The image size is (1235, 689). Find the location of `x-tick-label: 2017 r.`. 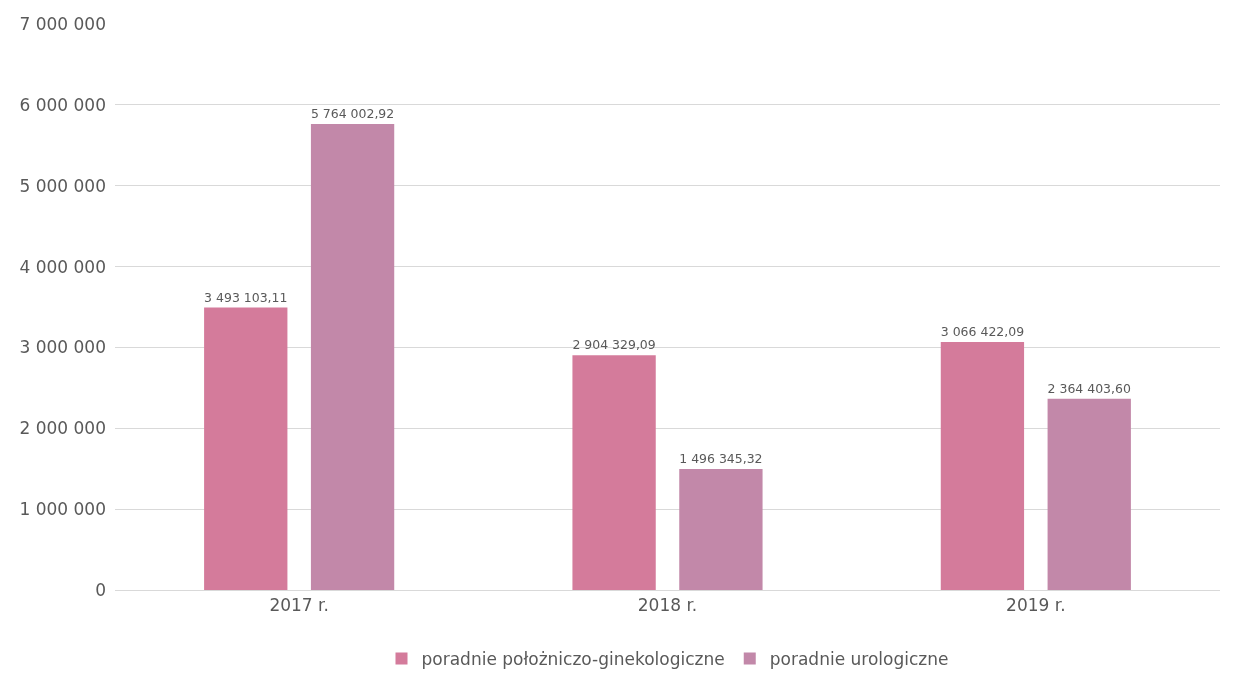

x-tick-label: 2017 r. is located at coordinates (299, 605).